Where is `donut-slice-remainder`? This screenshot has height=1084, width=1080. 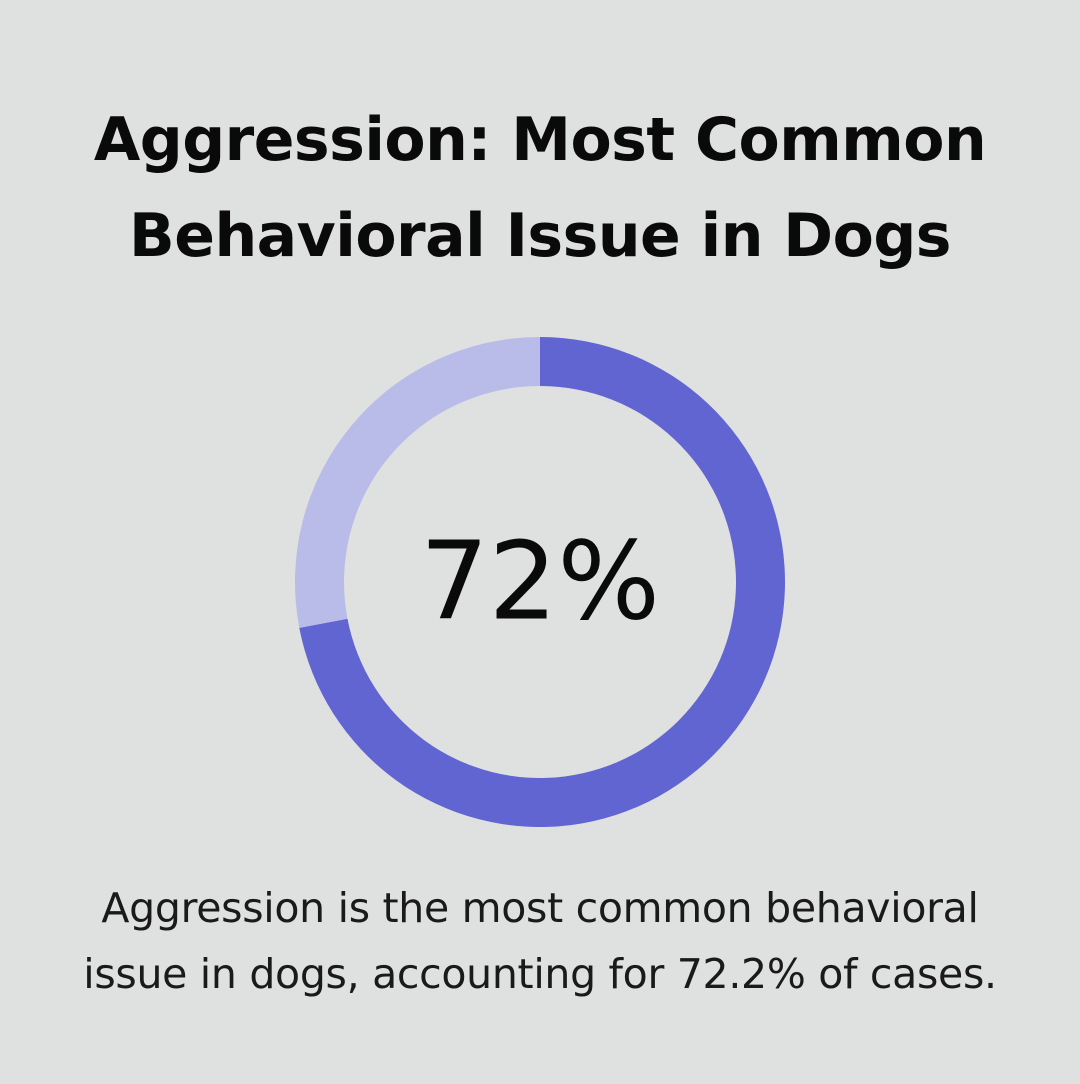
donut-slice-remainder is located at coordinates (417, 482).